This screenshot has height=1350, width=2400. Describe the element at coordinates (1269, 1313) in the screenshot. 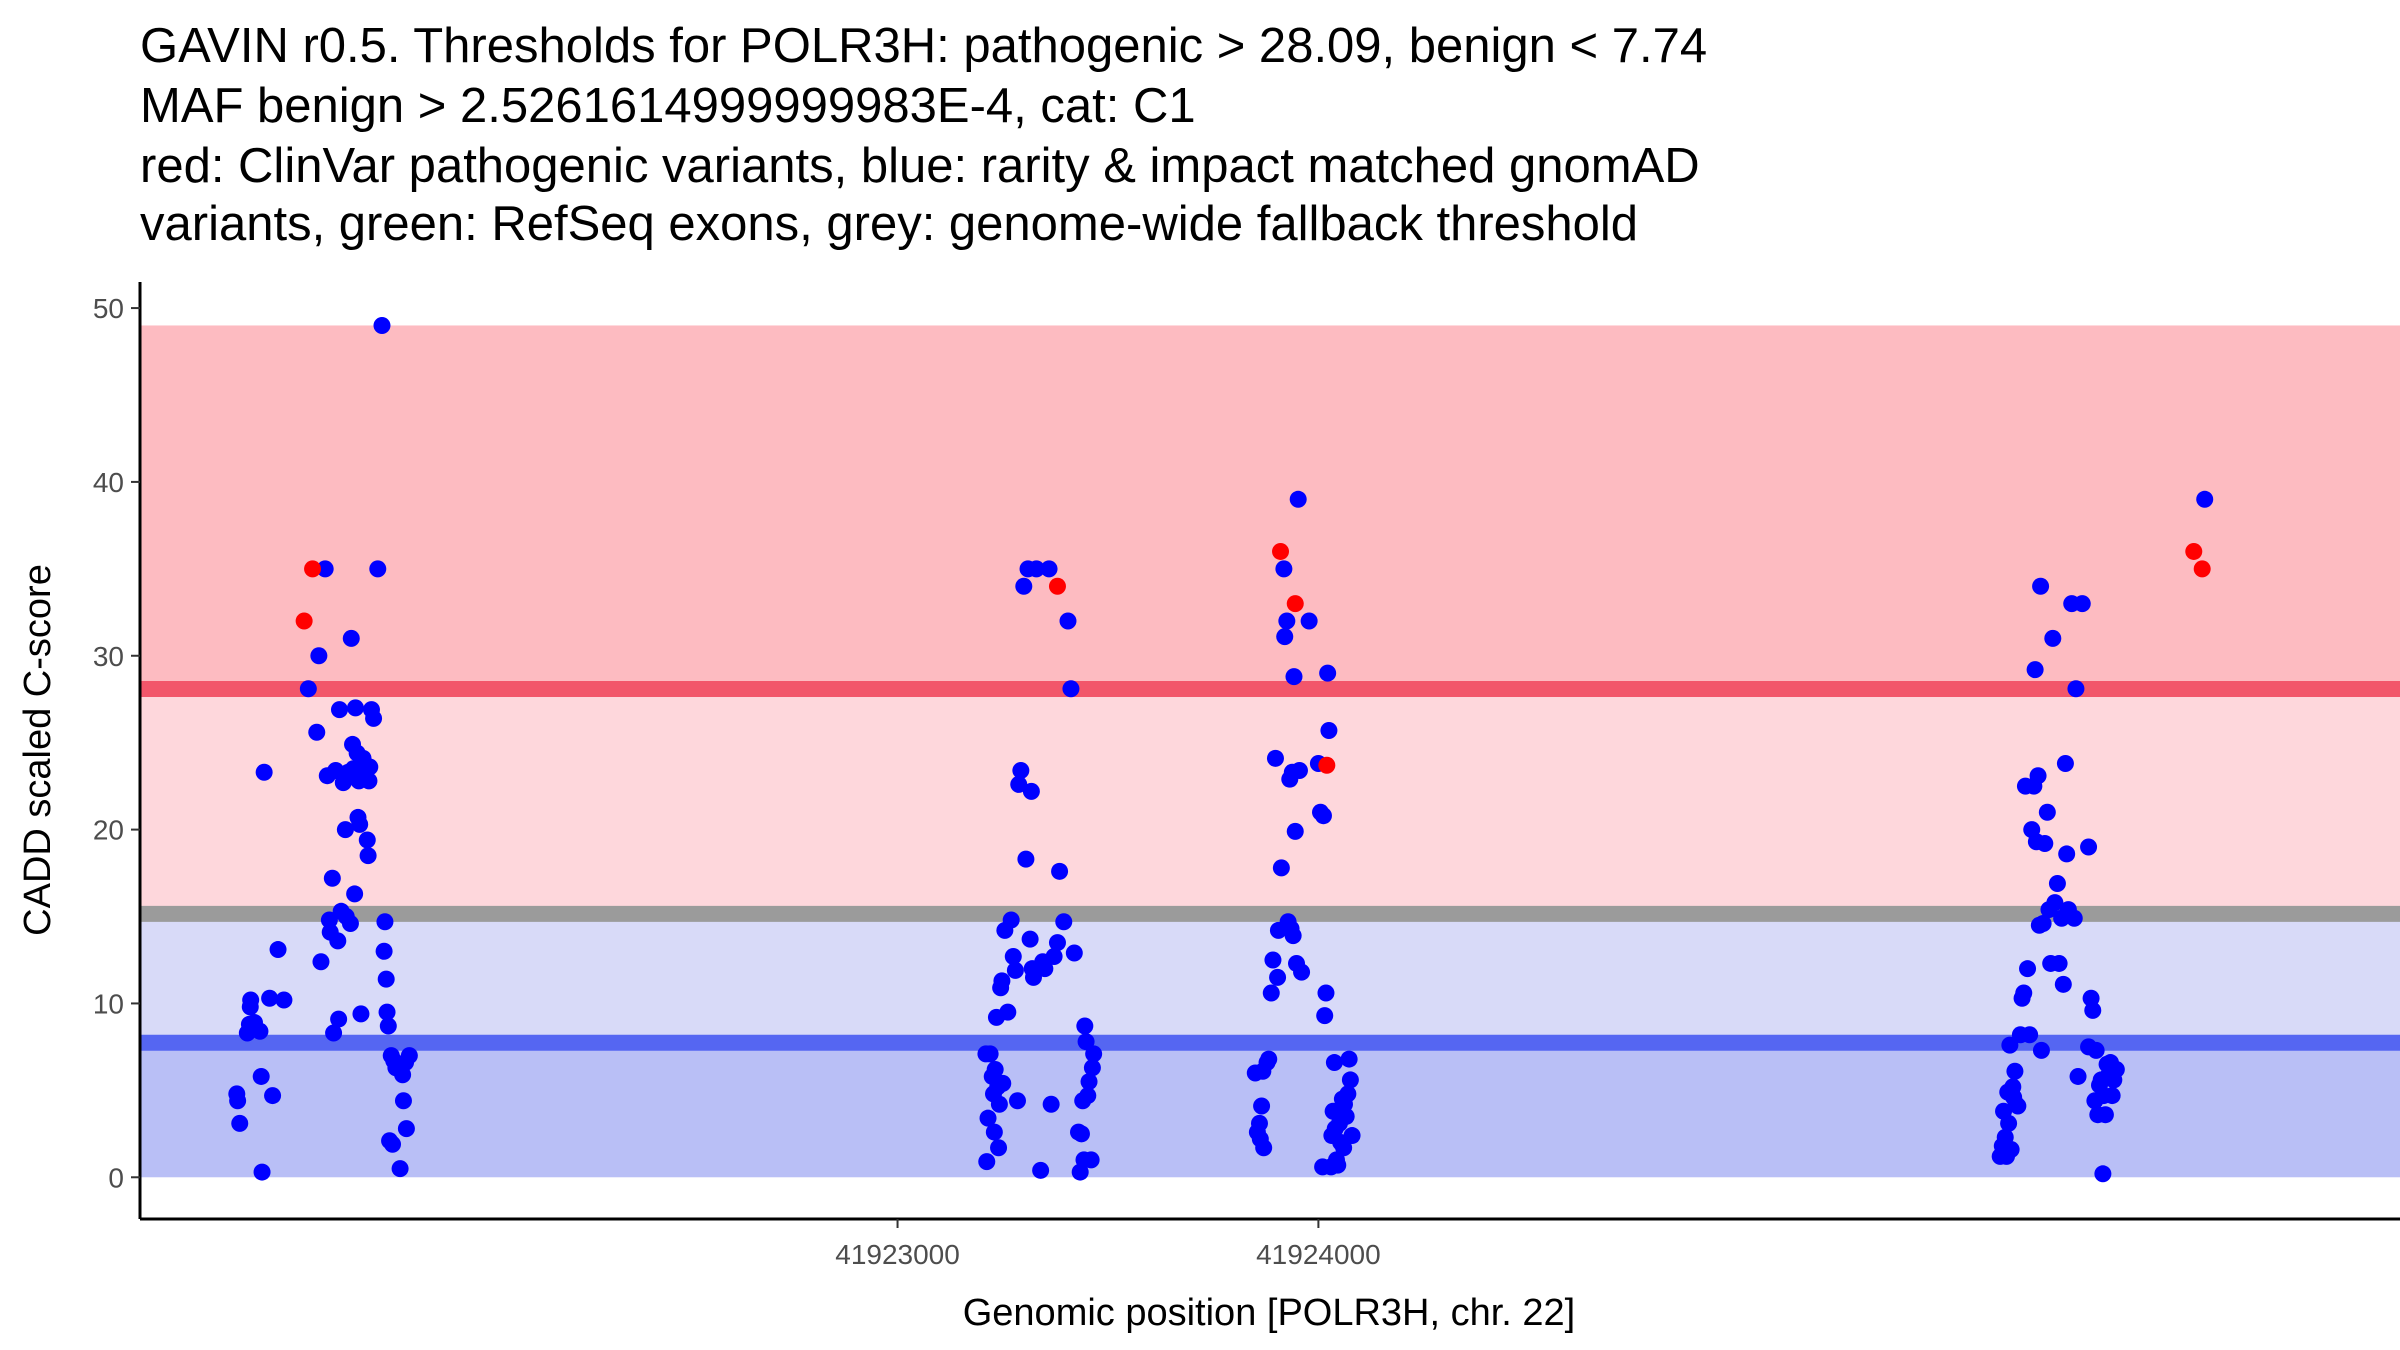

I see `x-axis-title: Genomic position [POLR3H, chr. 22]` at that location.